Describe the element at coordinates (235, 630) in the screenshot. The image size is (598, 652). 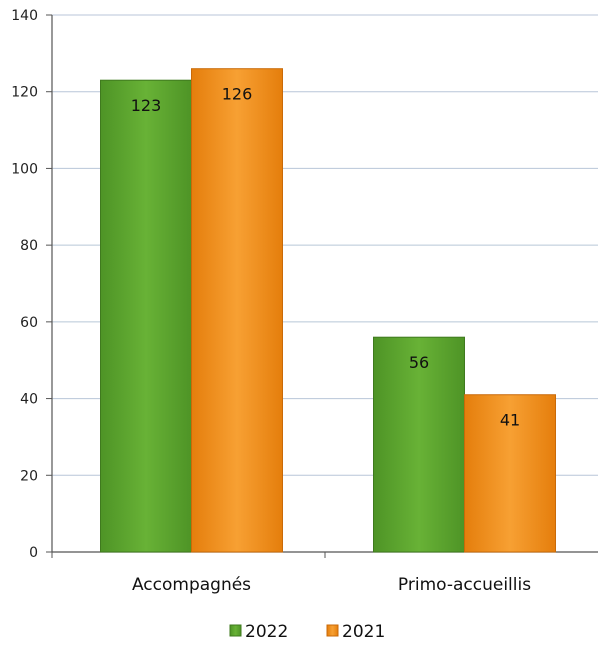
I see `legend-swatch-2022` at that location.